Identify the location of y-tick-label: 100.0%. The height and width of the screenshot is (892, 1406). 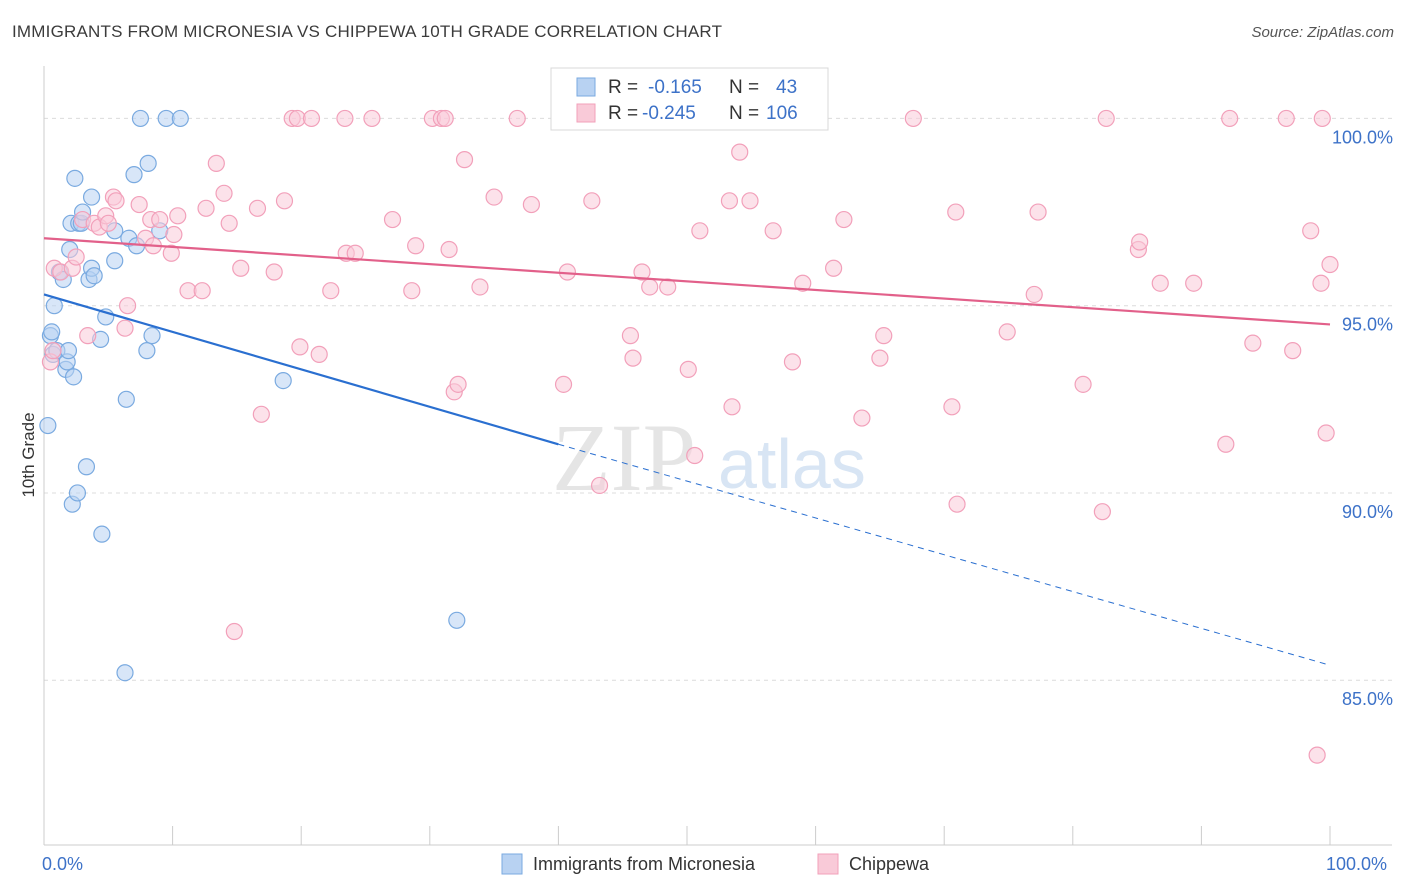
(1362, 137).